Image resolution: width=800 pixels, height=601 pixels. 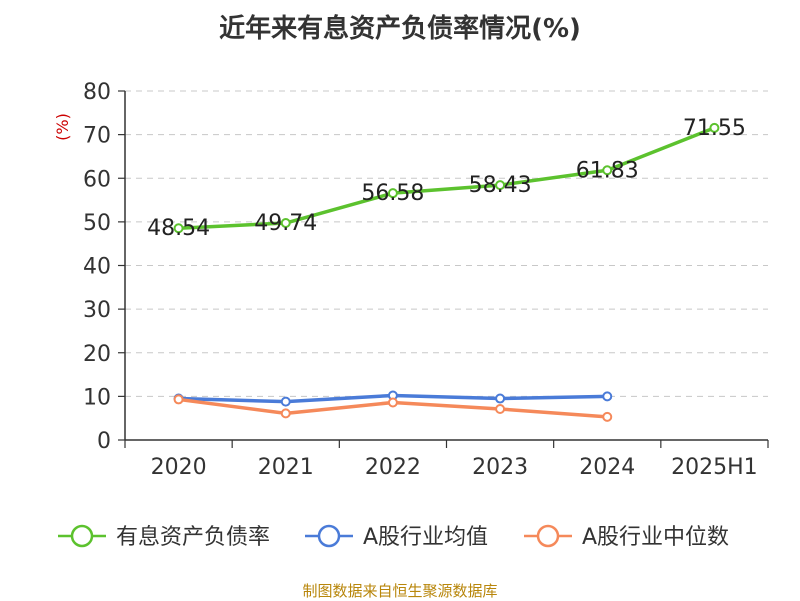 I want to click on data-label: 61.83, so click(x=607, y=170).